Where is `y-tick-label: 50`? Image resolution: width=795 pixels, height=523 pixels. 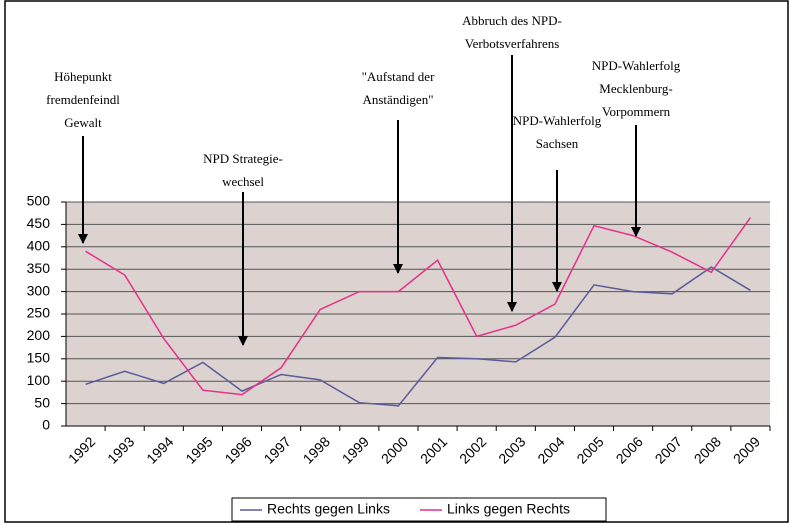 y-tick-label: 50 is located at coordinates (42, 402).